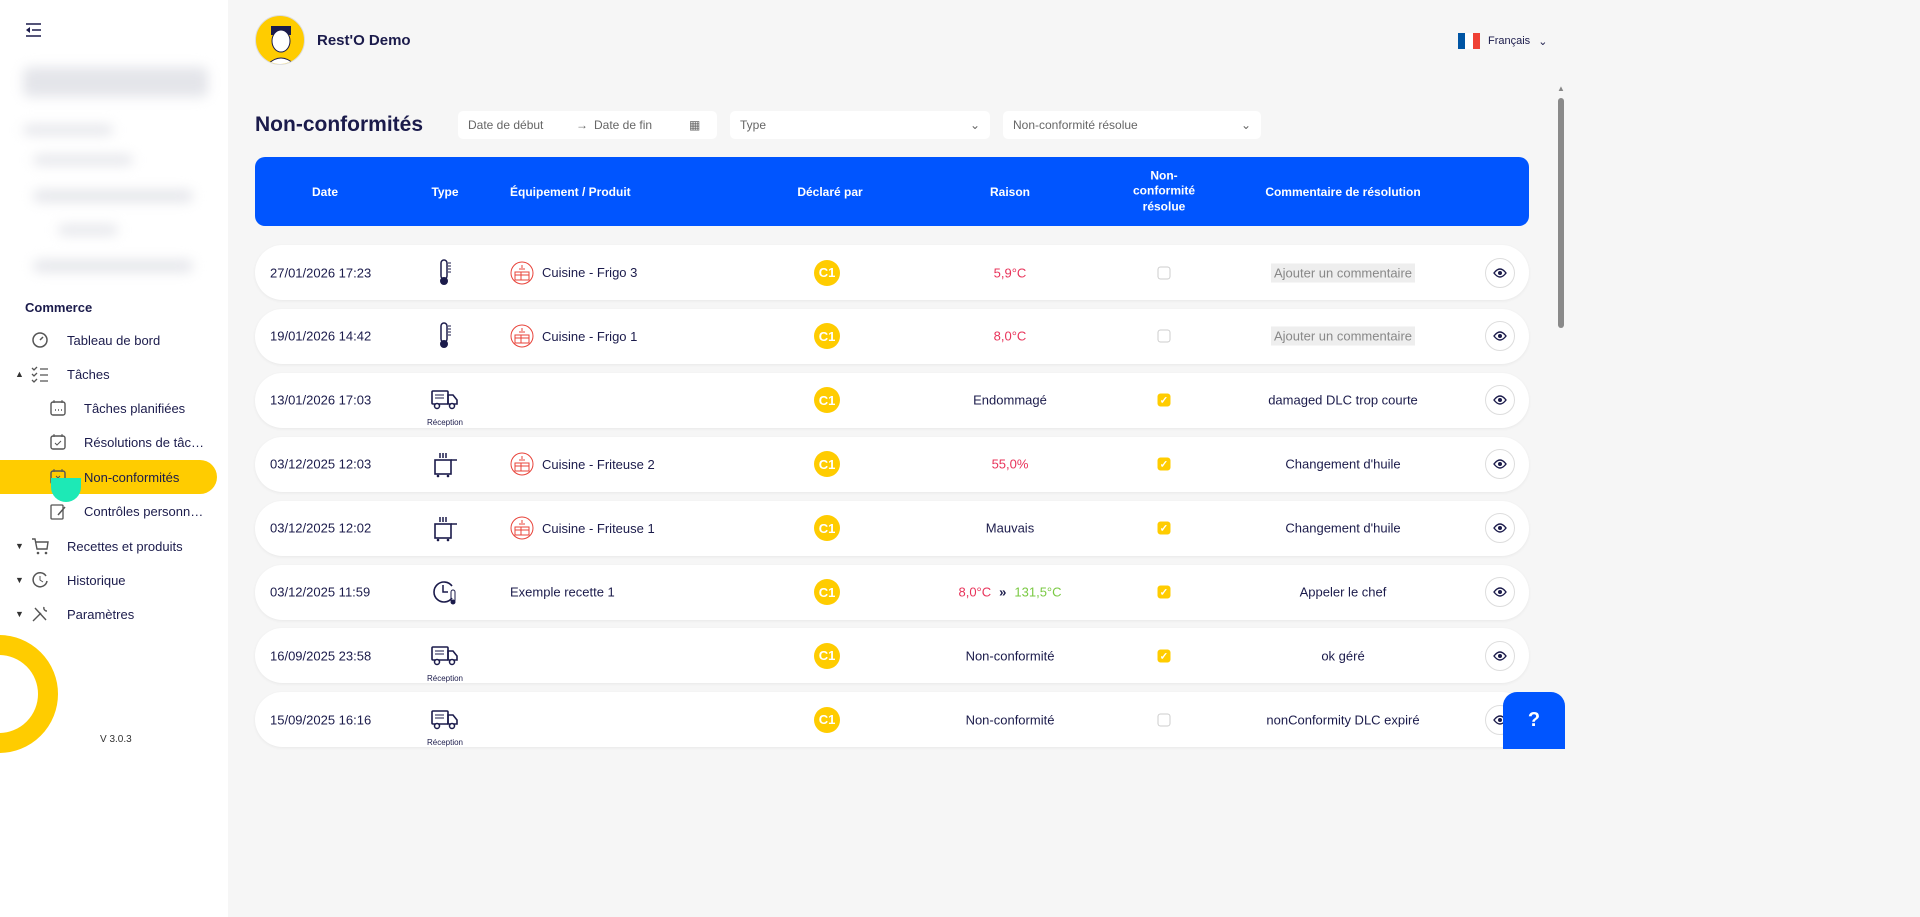 This screenshot has height=917, width=1920. I want to click on sidebar-item-label: Tâches planifiées, so click(135, 408).